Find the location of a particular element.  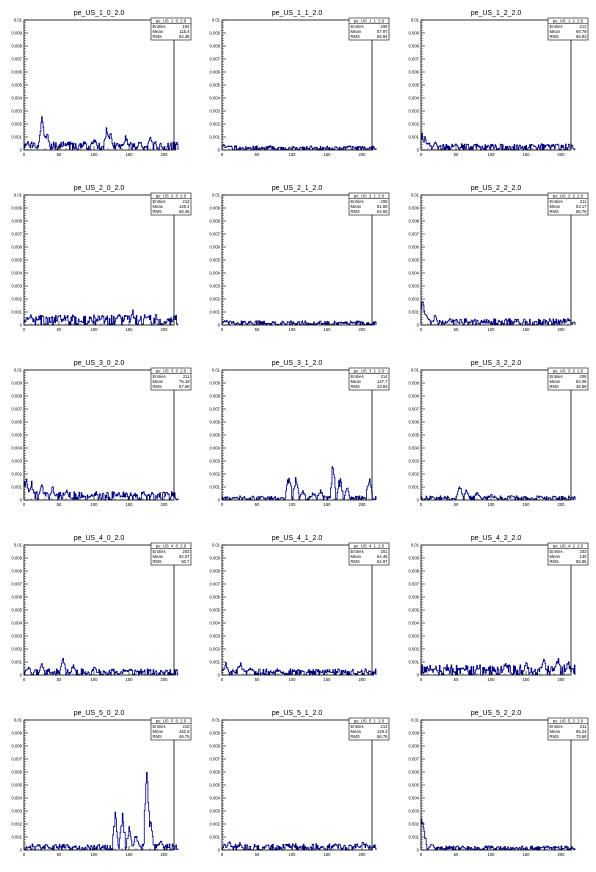

stats-value-entries: 212 is located at coordinates (584, 26).